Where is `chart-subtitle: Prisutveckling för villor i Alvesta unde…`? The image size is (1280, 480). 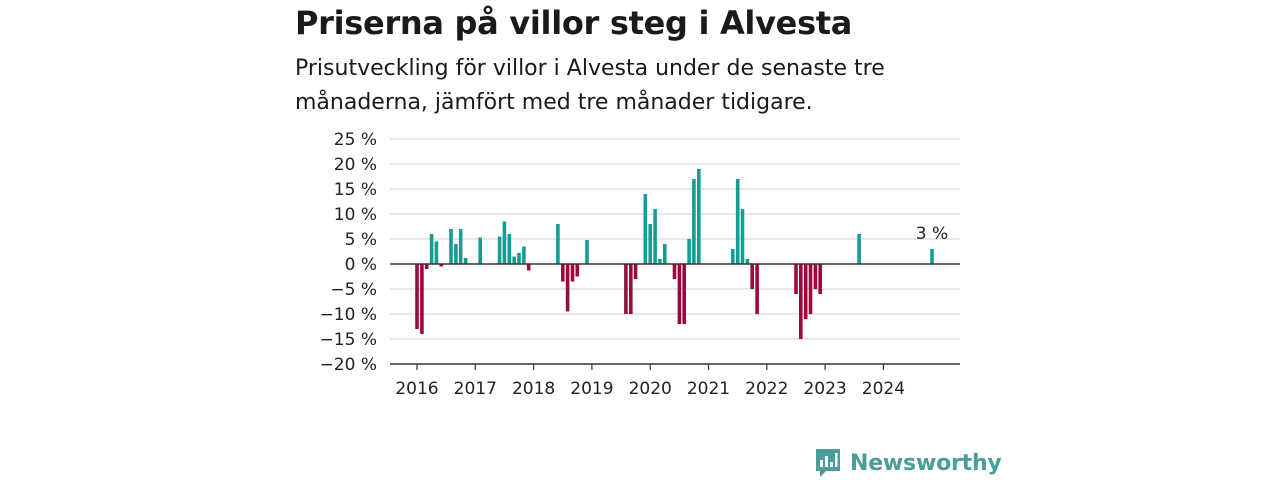
chart-subtitle: Prisutveckling för villor i Alvesta unde… is located at coordinates (590, 85).